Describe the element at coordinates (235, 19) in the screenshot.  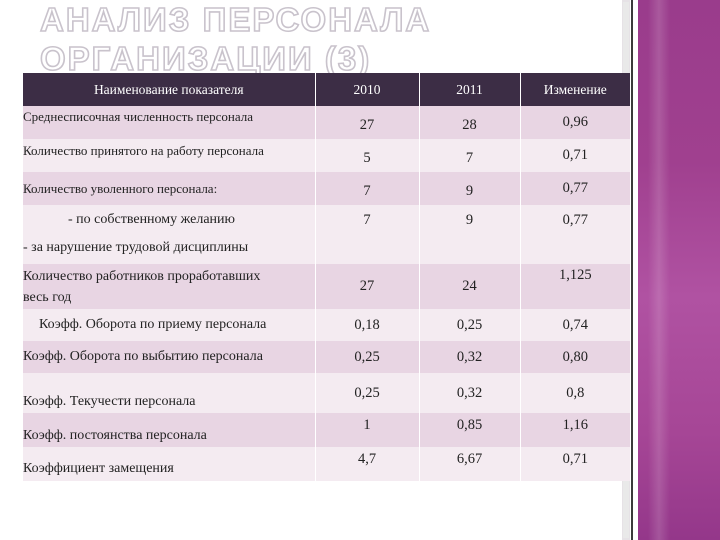
I see `slide-title-line-1: АНАЛИЗ ПЕРСОНАЛА` at that location.